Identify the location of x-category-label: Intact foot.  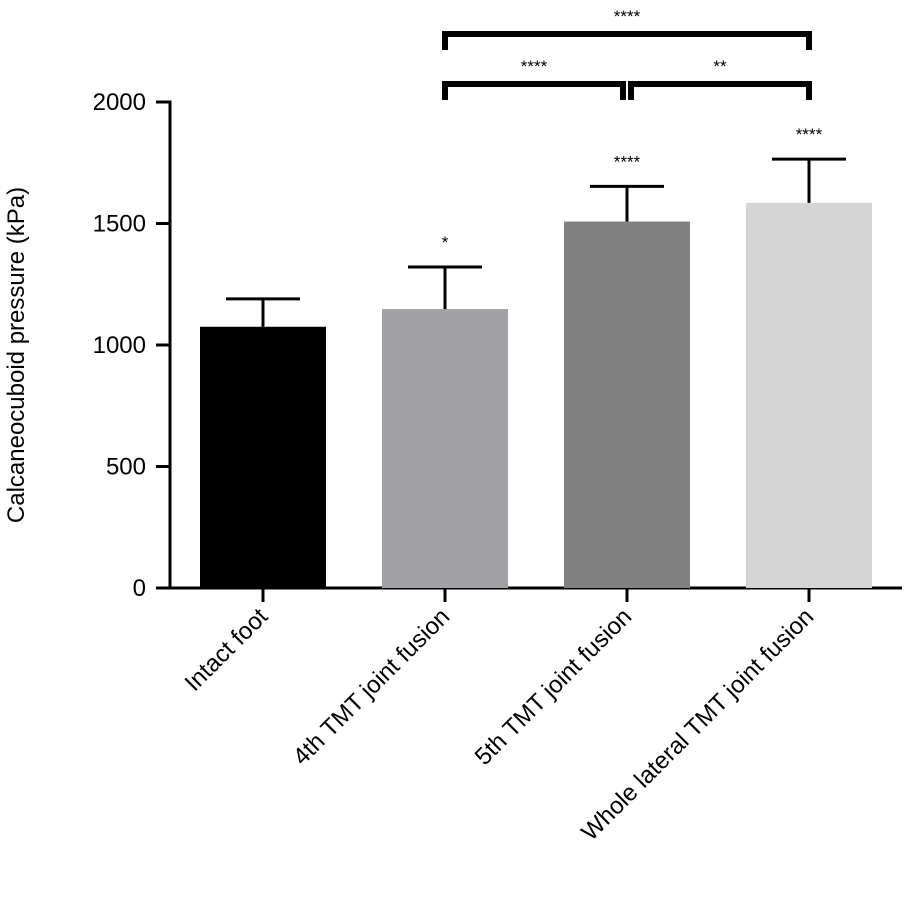
(227, 650).